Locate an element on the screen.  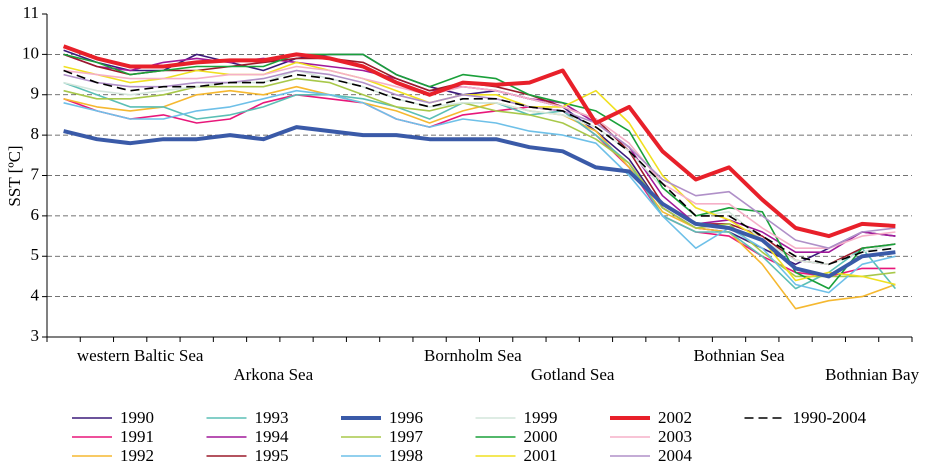
legend-label: 2002 is located at coordinates (675, 417).